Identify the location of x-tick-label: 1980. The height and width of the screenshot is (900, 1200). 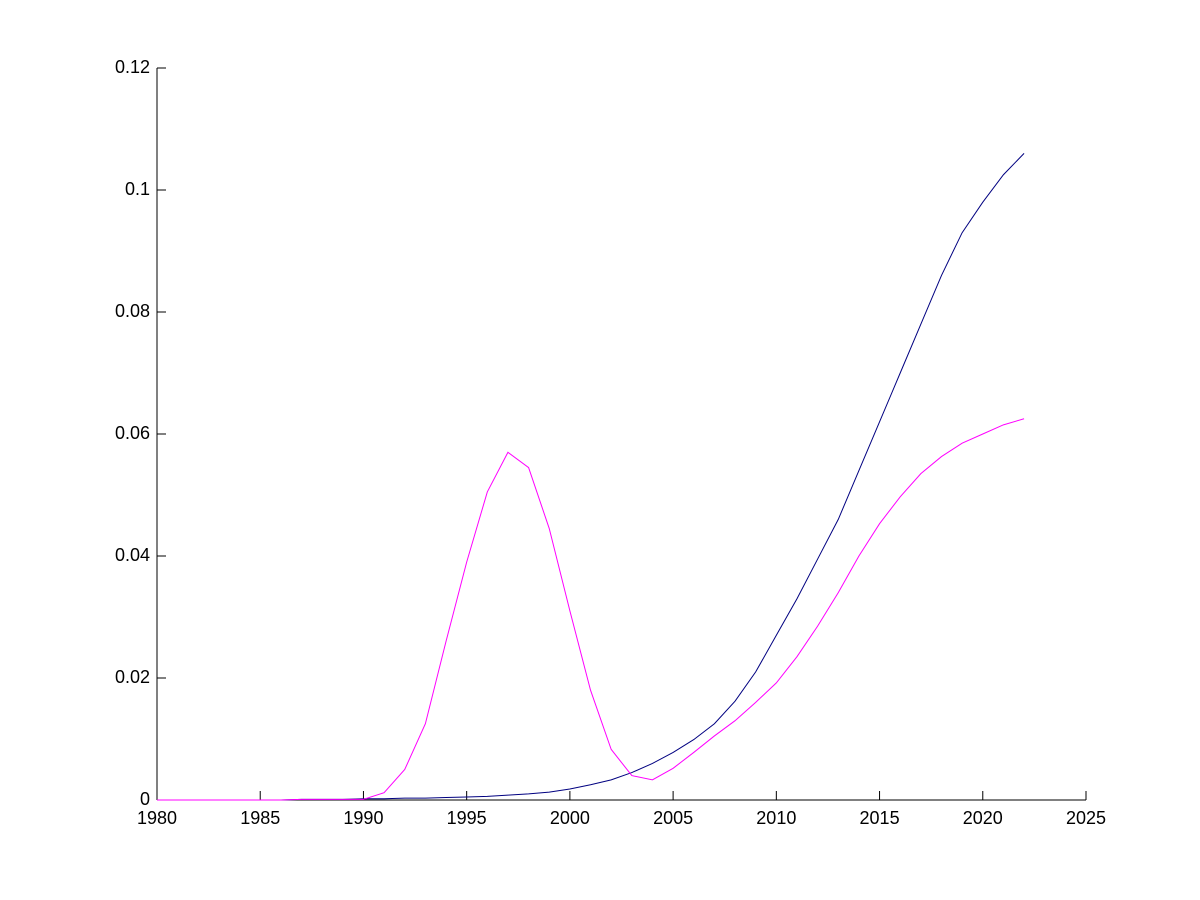
(157, 818).